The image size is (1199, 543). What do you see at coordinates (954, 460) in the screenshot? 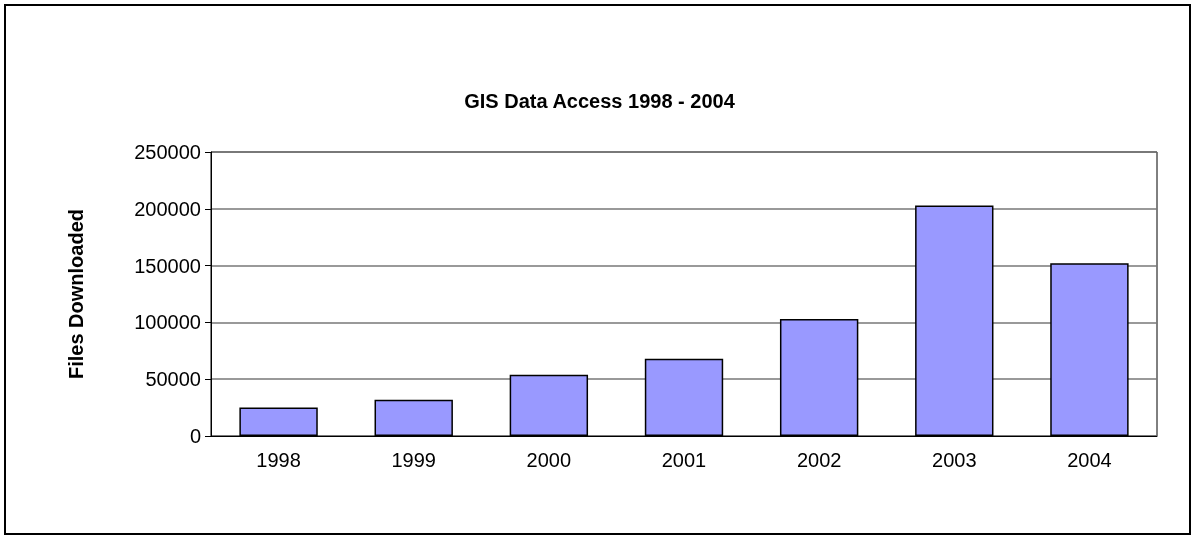
I see `x-tick-label: 2003` at bounding box center [954, 460].